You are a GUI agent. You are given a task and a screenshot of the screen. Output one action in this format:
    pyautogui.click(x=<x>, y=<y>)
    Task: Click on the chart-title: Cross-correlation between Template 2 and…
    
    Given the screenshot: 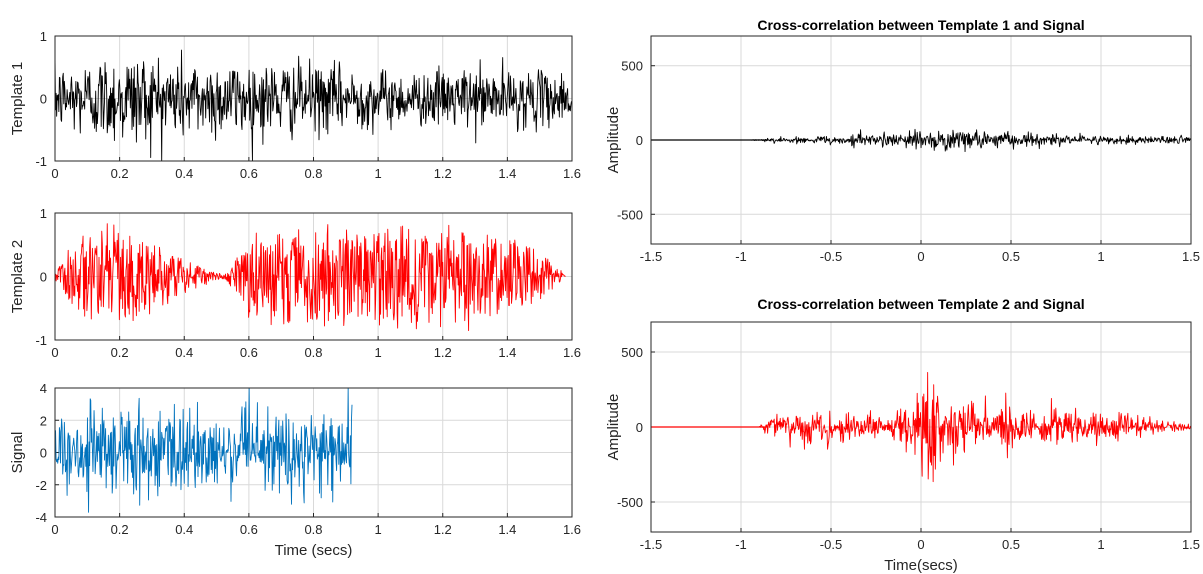 What is the action you would take?
    pyautogui.click(x=920, y=304)
    